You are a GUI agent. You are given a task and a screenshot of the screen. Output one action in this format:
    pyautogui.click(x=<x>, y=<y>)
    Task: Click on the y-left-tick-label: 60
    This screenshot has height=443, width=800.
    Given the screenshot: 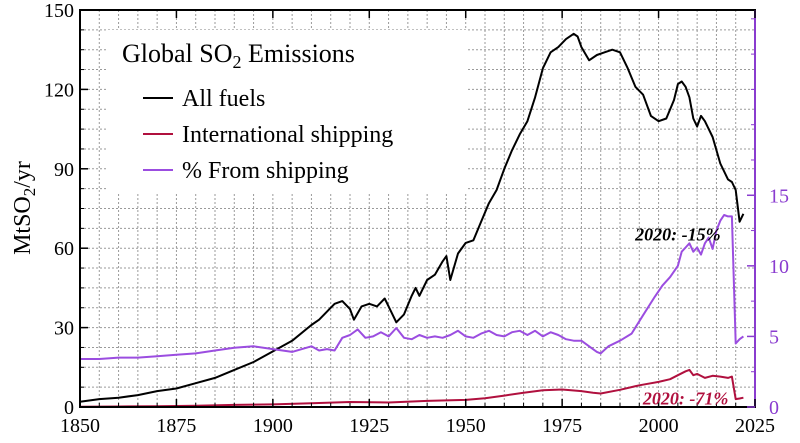 What is the action you would take?
    pyautogui.click(x=64, y=249)
    